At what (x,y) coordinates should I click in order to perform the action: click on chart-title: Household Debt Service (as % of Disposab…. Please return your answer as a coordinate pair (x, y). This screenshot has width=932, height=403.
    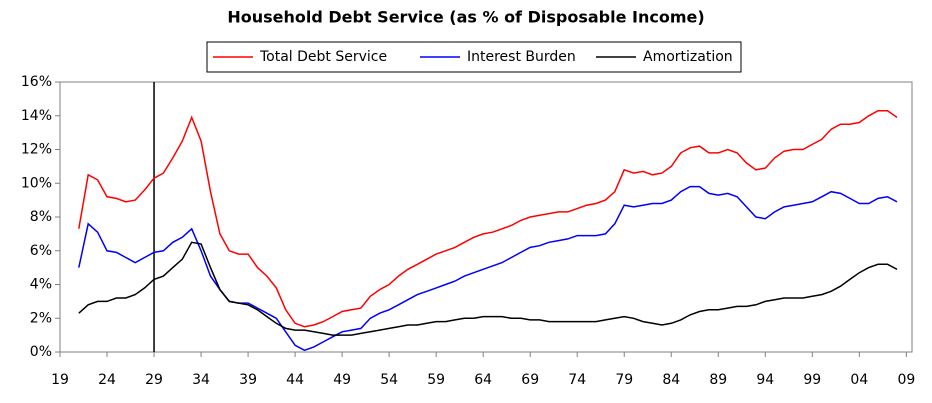
    Looking at the image, I should click on (465, 17).